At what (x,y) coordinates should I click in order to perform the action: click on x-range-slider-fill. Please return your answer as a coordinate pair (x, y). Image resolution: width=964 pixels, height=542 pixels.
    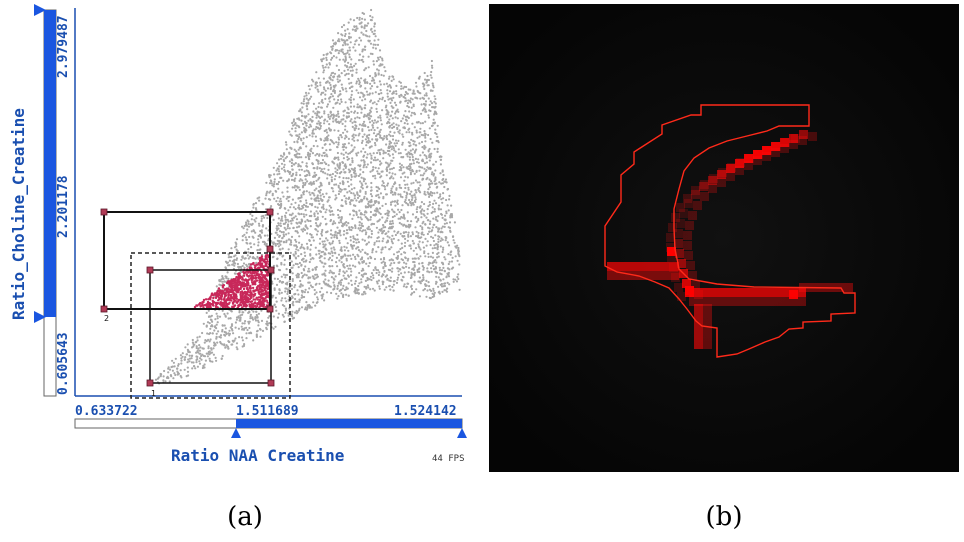
    Looking at the image, I should click on (349, 423).